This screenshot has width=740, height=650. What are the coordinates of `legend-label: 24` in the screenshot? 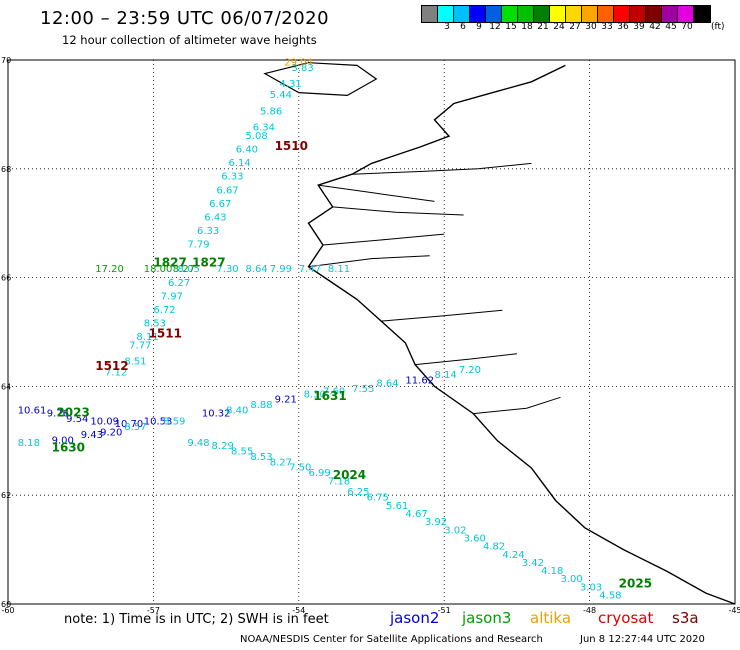 It's located at (559, 27).